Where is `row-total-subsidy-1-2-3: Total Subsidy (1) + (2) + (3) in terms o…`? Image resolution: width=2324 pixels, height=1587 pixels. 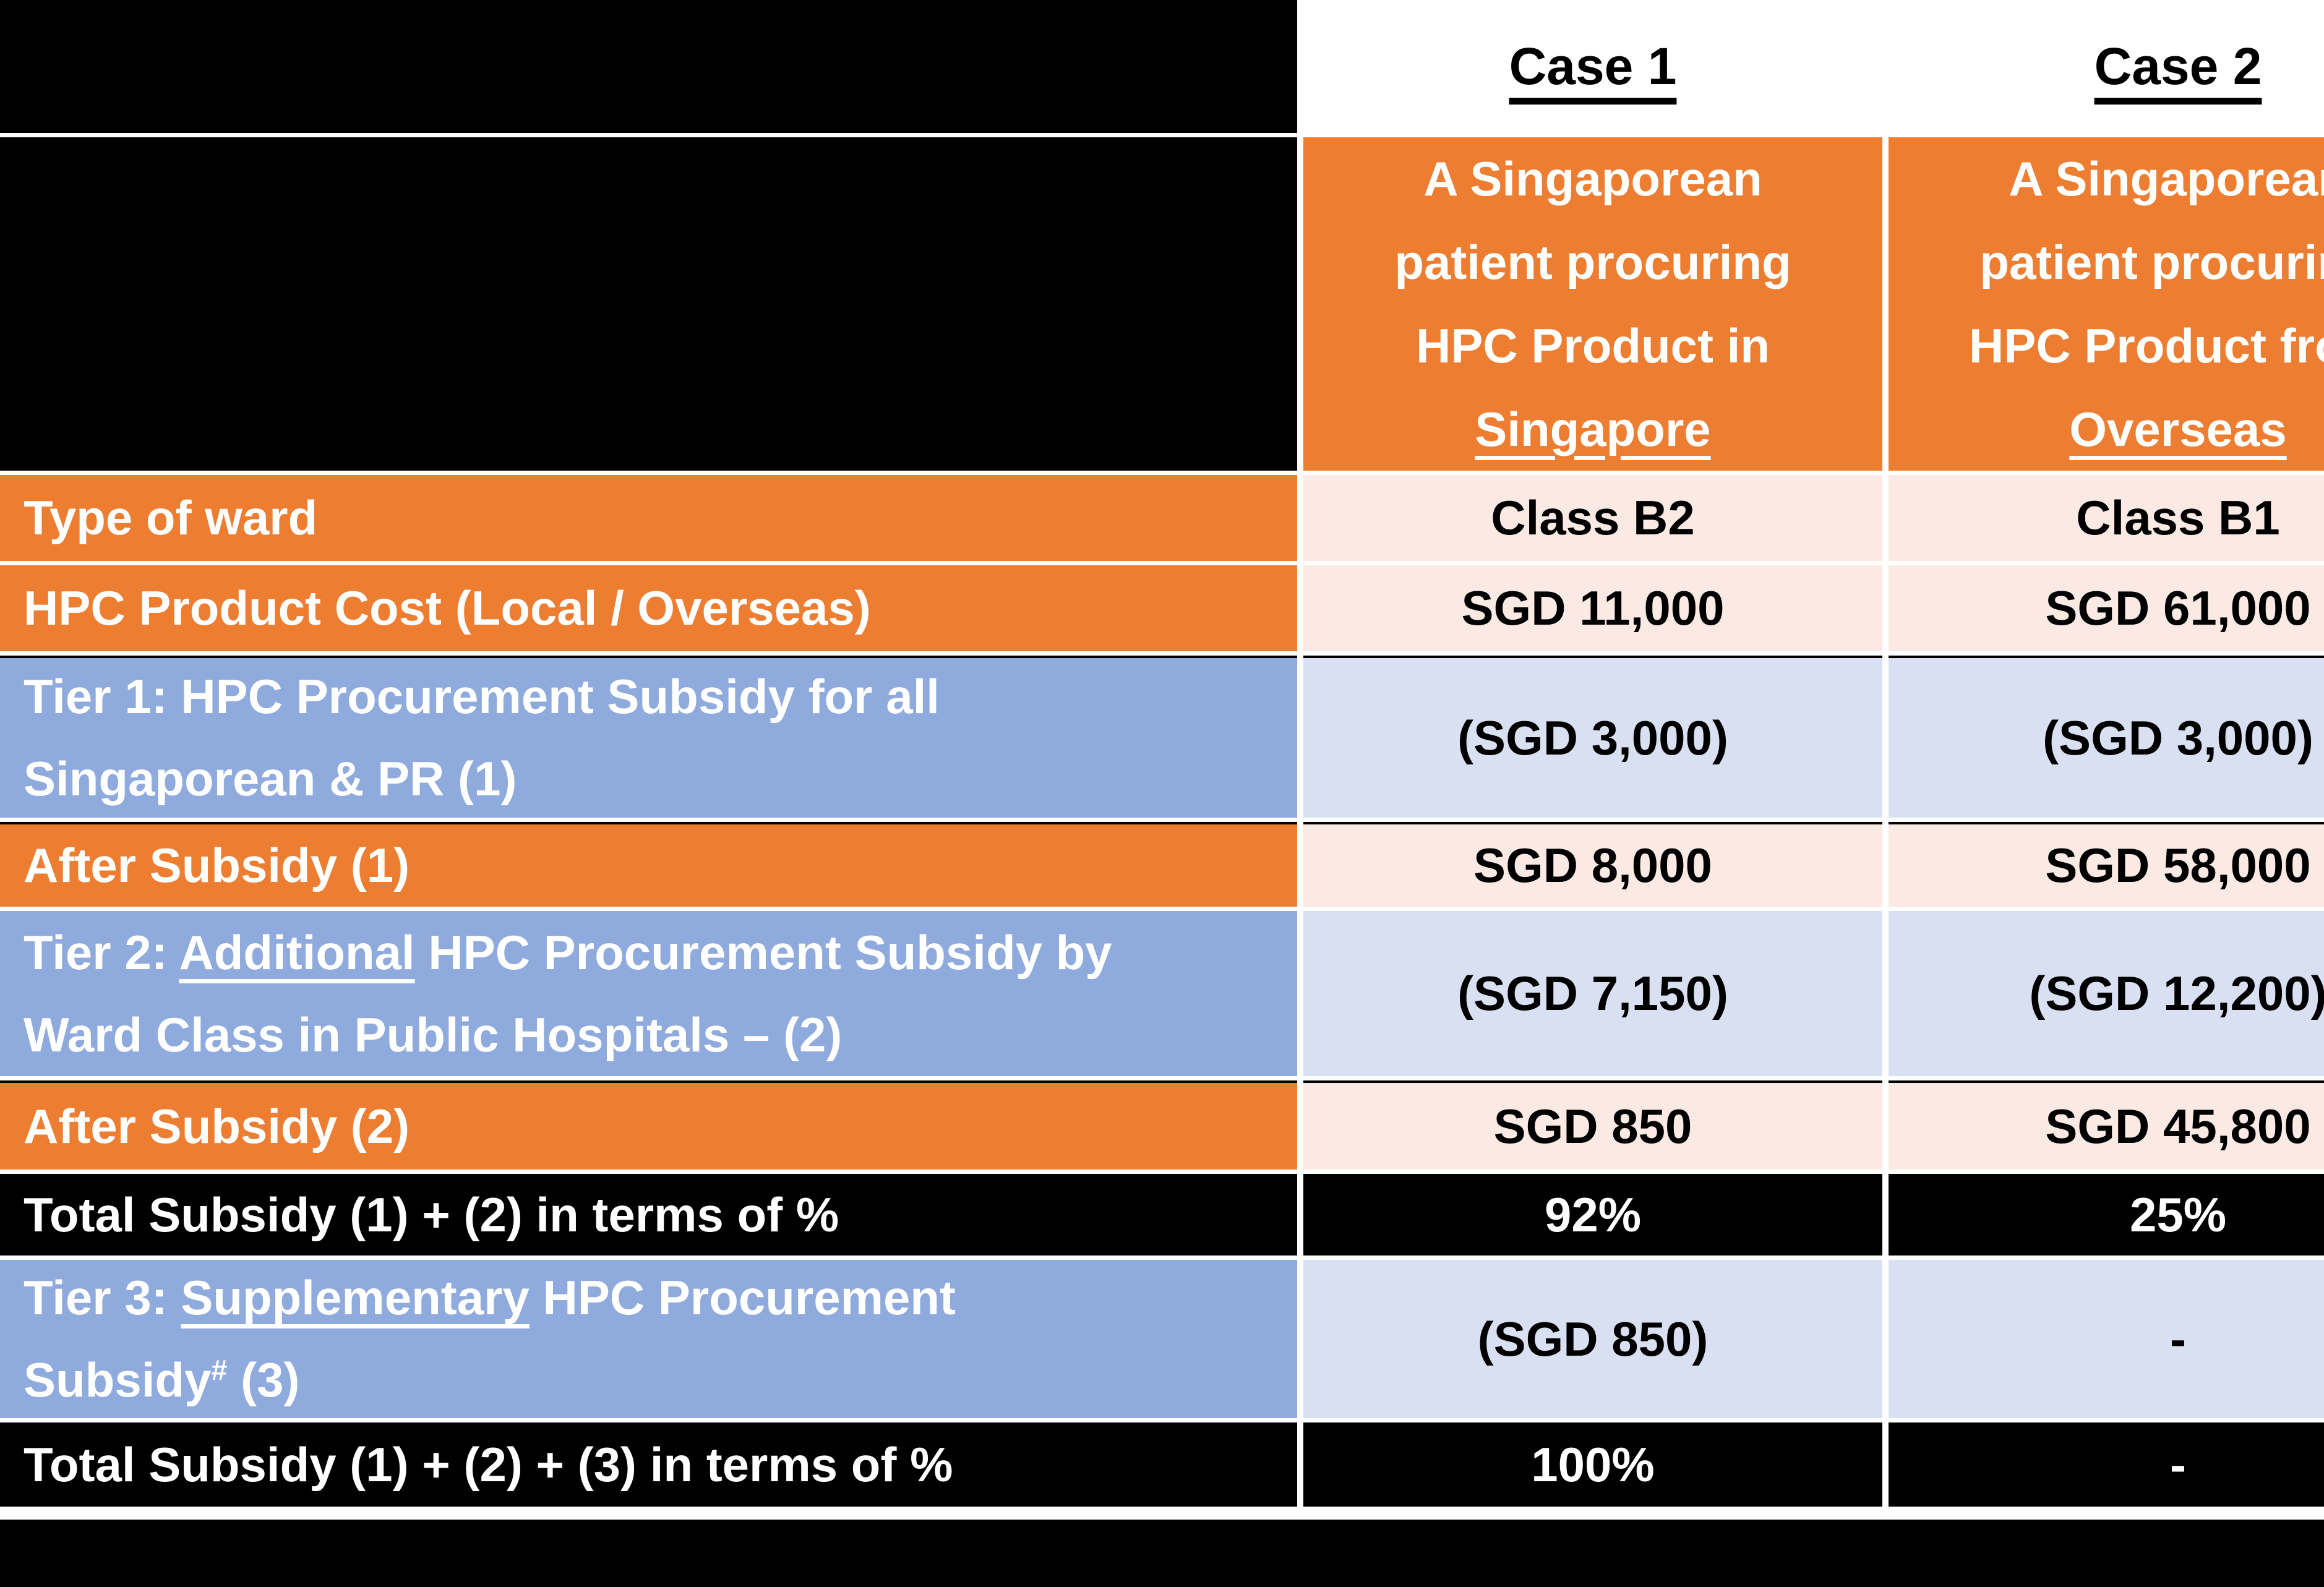 row-total-subsidy-1-2-3: Total Subsidy (1) + (2) + (3) in terms o… is located at coordinates (1162, 1464).